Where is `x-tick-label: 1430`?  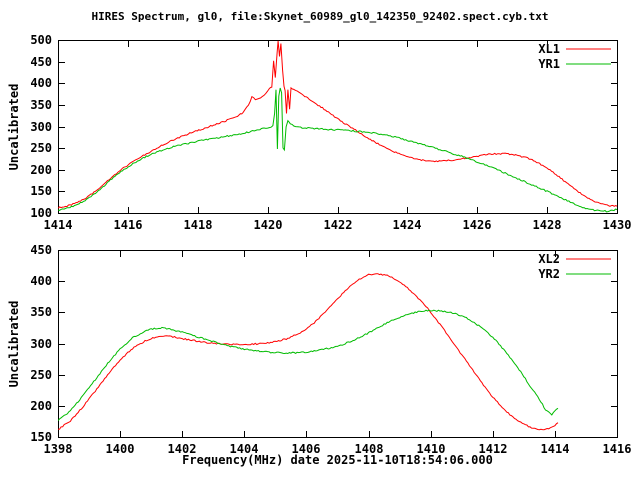 x-tick-label: 1430 is located at coordinates (617, 225).